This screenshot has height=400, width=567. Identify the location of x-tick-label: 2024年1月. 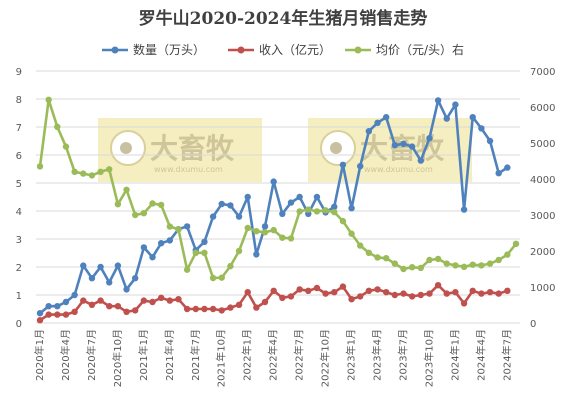
(454, 355).